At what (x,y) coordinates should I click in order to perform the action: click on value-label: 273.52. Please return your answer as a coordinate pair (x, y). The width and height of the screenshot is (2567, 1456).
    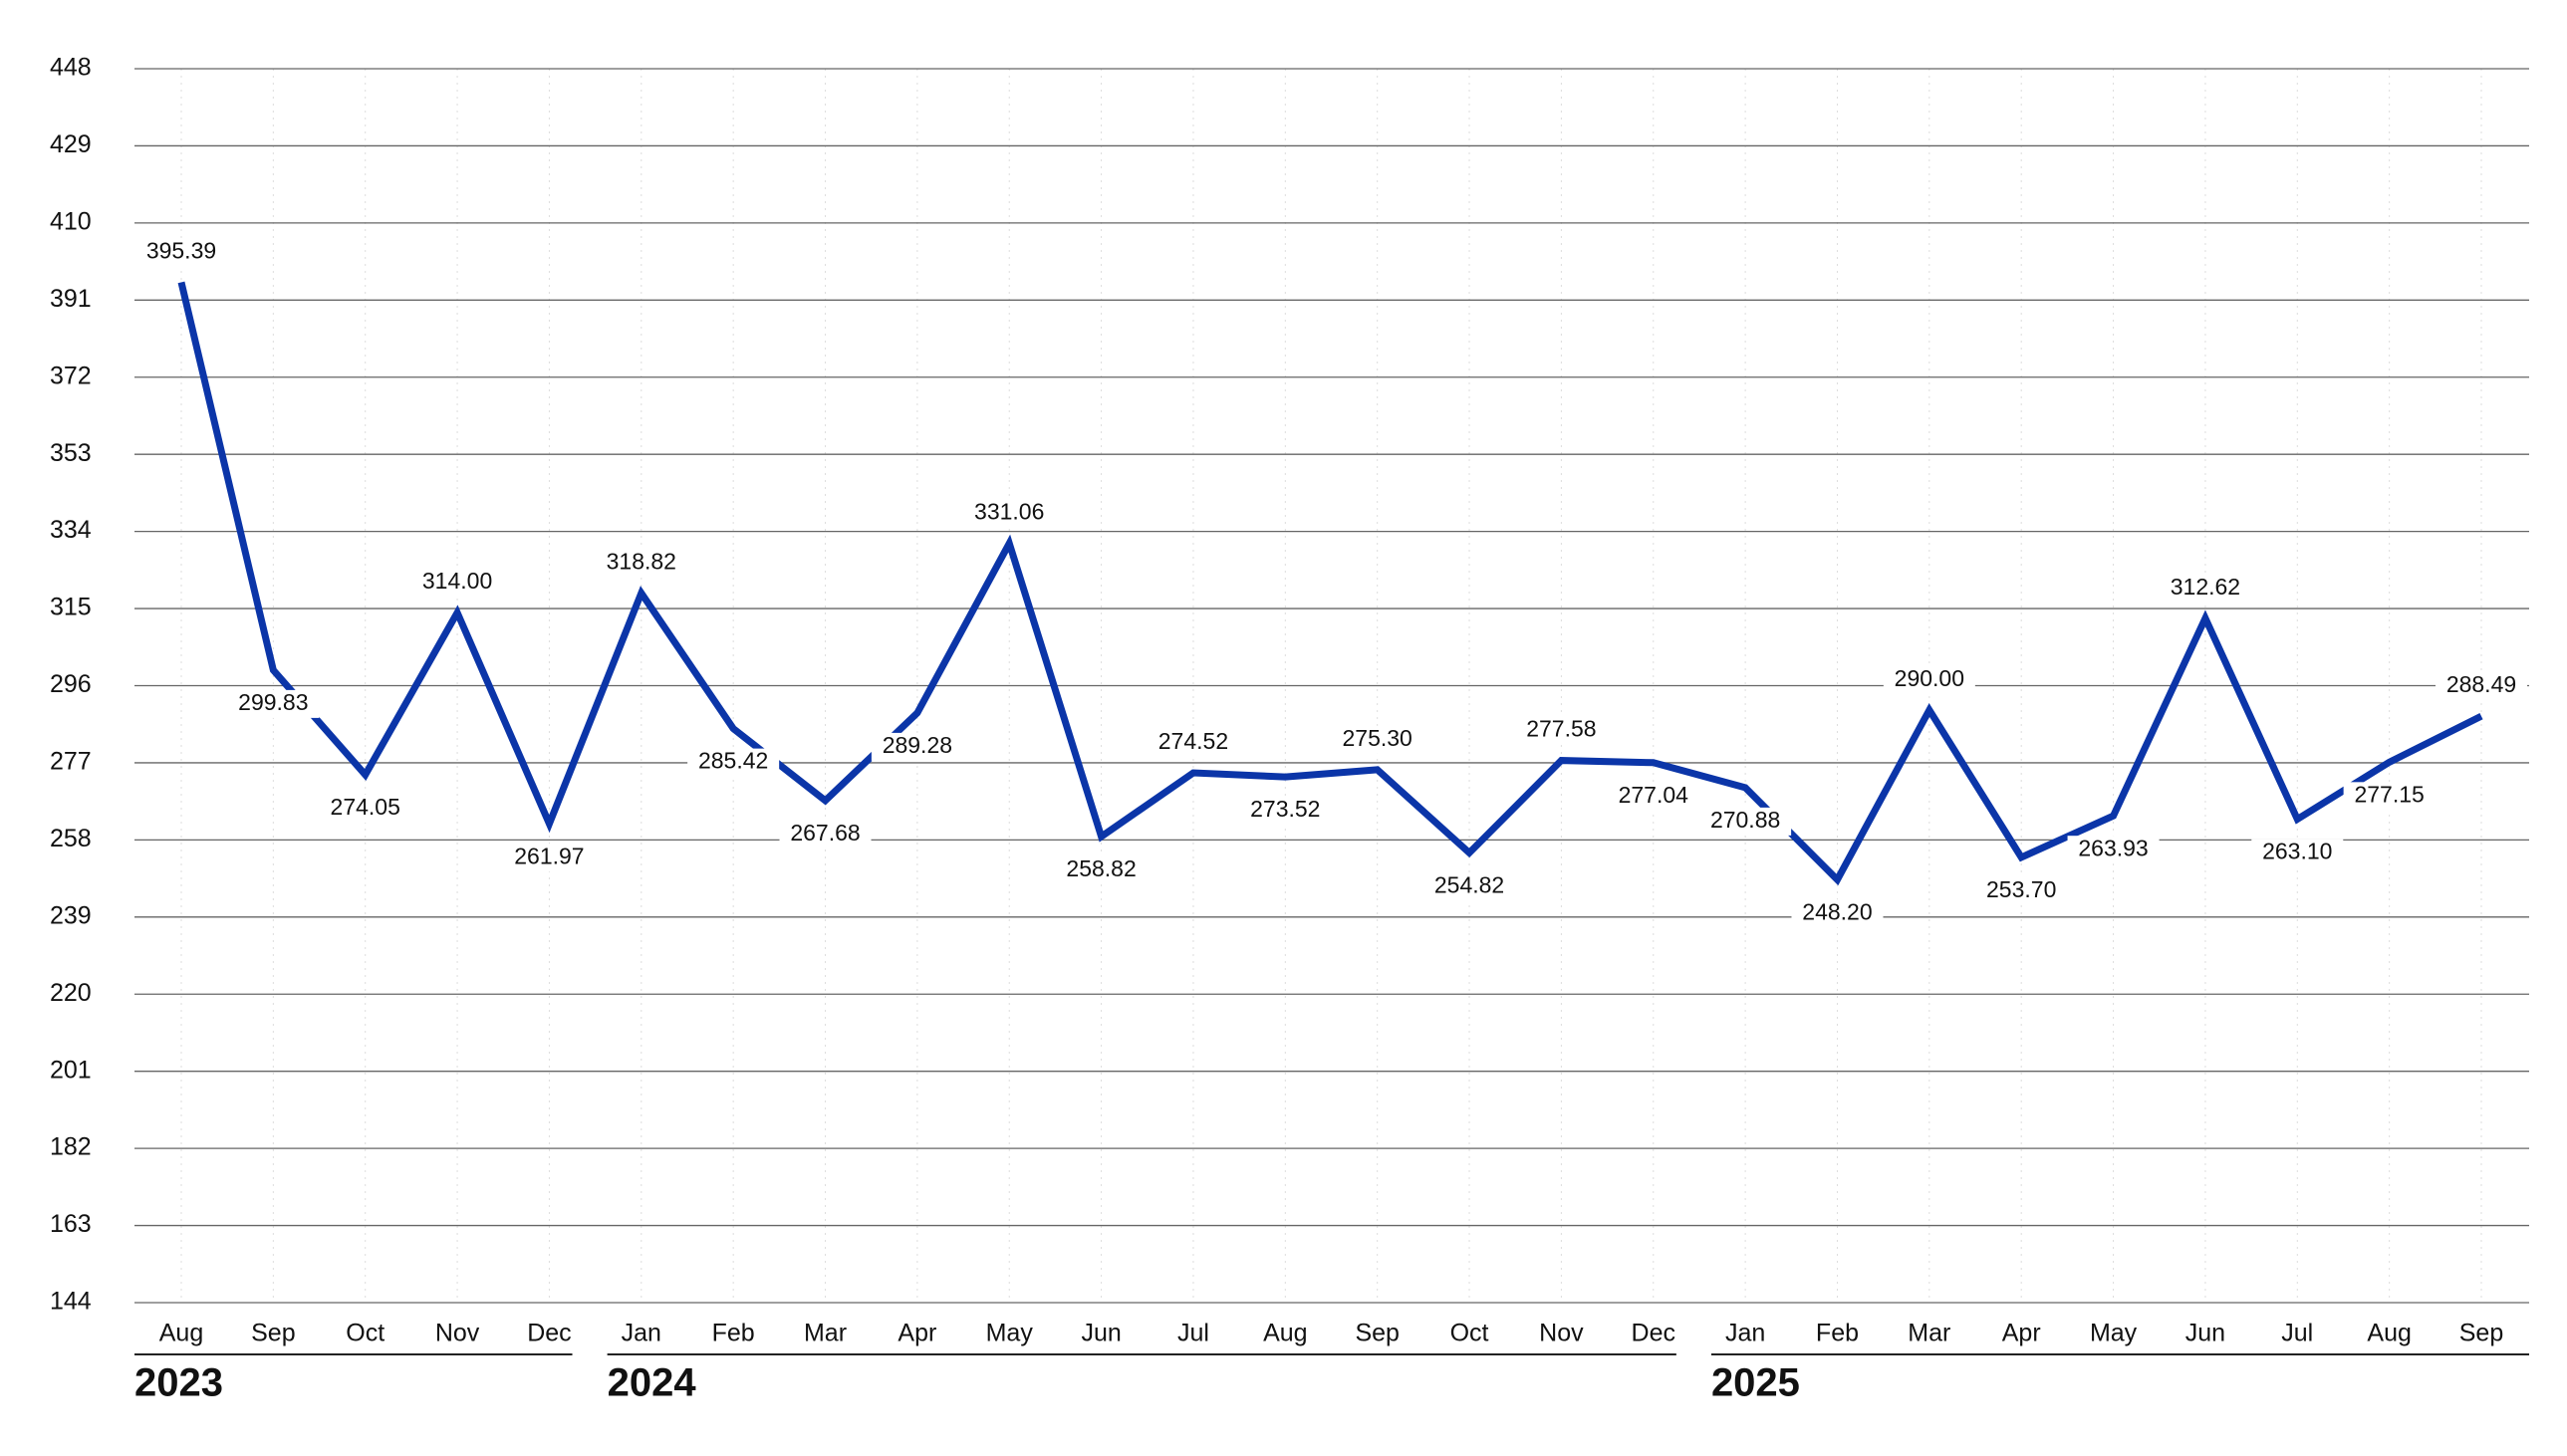
    Looking at the image, I should click on (1285, 809).